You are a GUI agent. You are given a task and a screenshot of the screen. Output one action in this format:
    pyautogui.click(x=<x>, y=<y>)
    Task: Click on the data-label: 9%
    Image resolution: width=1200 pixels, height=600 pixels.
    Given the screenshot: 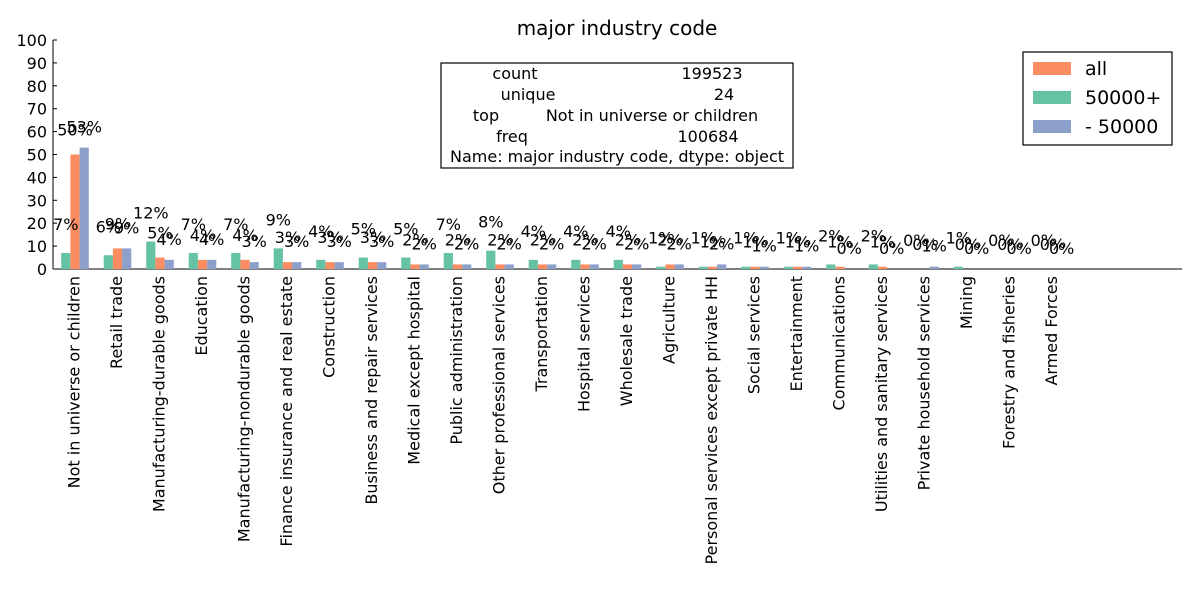 What is the action you would take?
    pyautogui.click(x=126, y=227)
    